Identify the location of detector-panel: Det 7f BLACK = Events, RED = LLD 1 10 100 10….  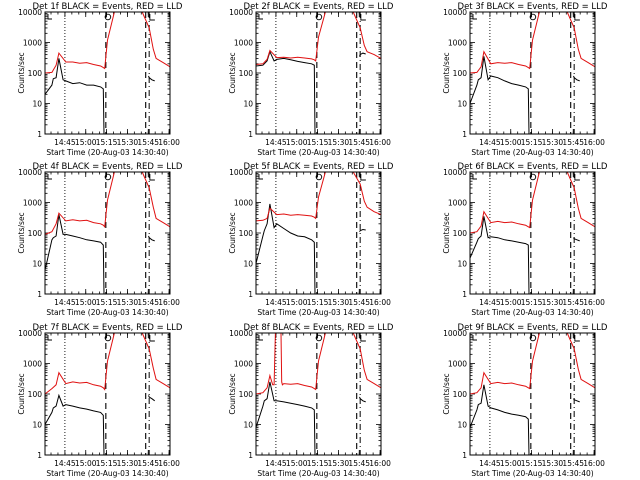
(100, 400).